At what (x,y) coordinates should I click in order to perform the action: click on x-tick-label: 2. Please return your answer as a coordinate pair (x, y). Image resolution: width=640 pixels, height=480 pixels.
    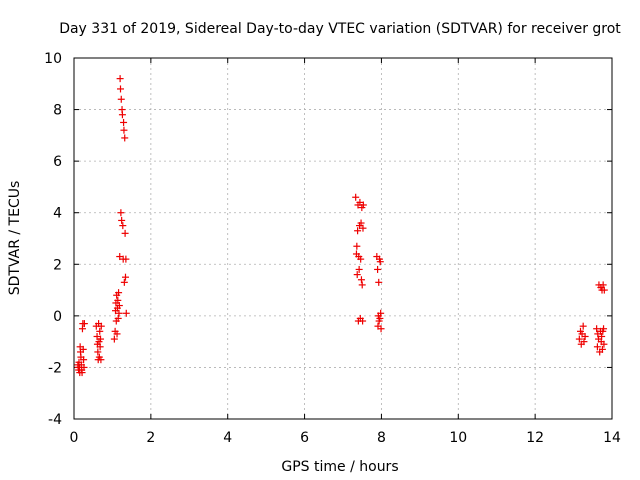
    Looking at the image, I should click on (150, 438).